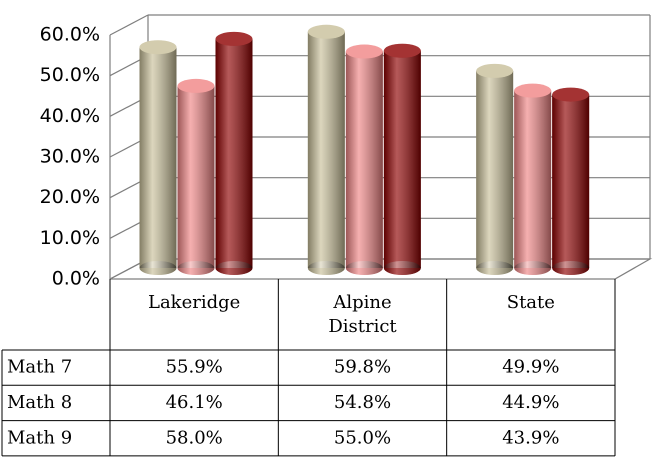 This screenshot has width=658, height=464. I want to click on series-label: Math 9, so click(39, 437).